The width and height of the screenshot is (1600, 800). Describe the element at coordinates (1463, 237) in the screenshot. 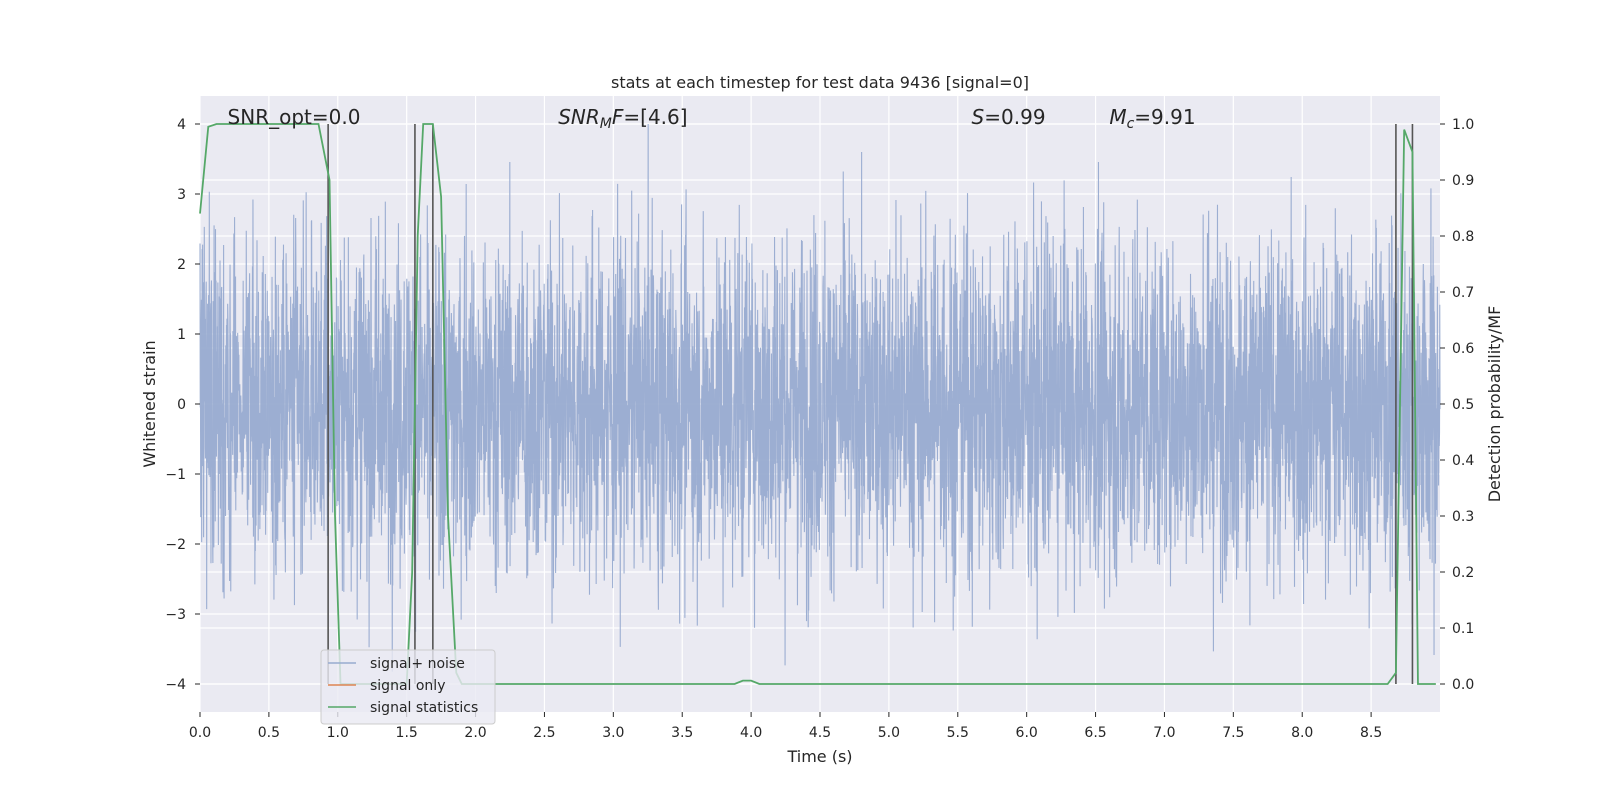

I see `y2-tick-label-8: 0.8` at that location.